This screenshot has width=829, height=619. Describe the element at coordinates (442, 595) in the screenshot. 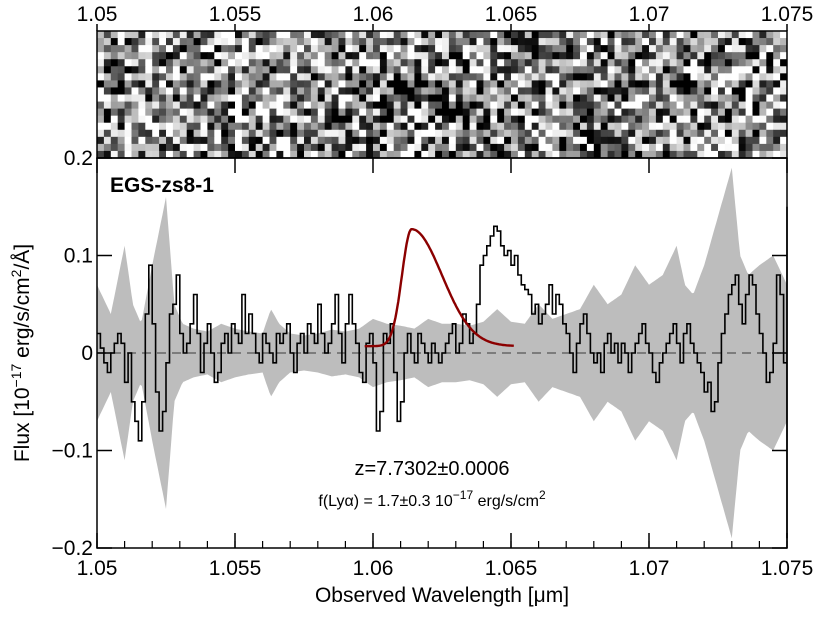

I see `x-axis-title: Observed Wavelength [μm]` at that location.